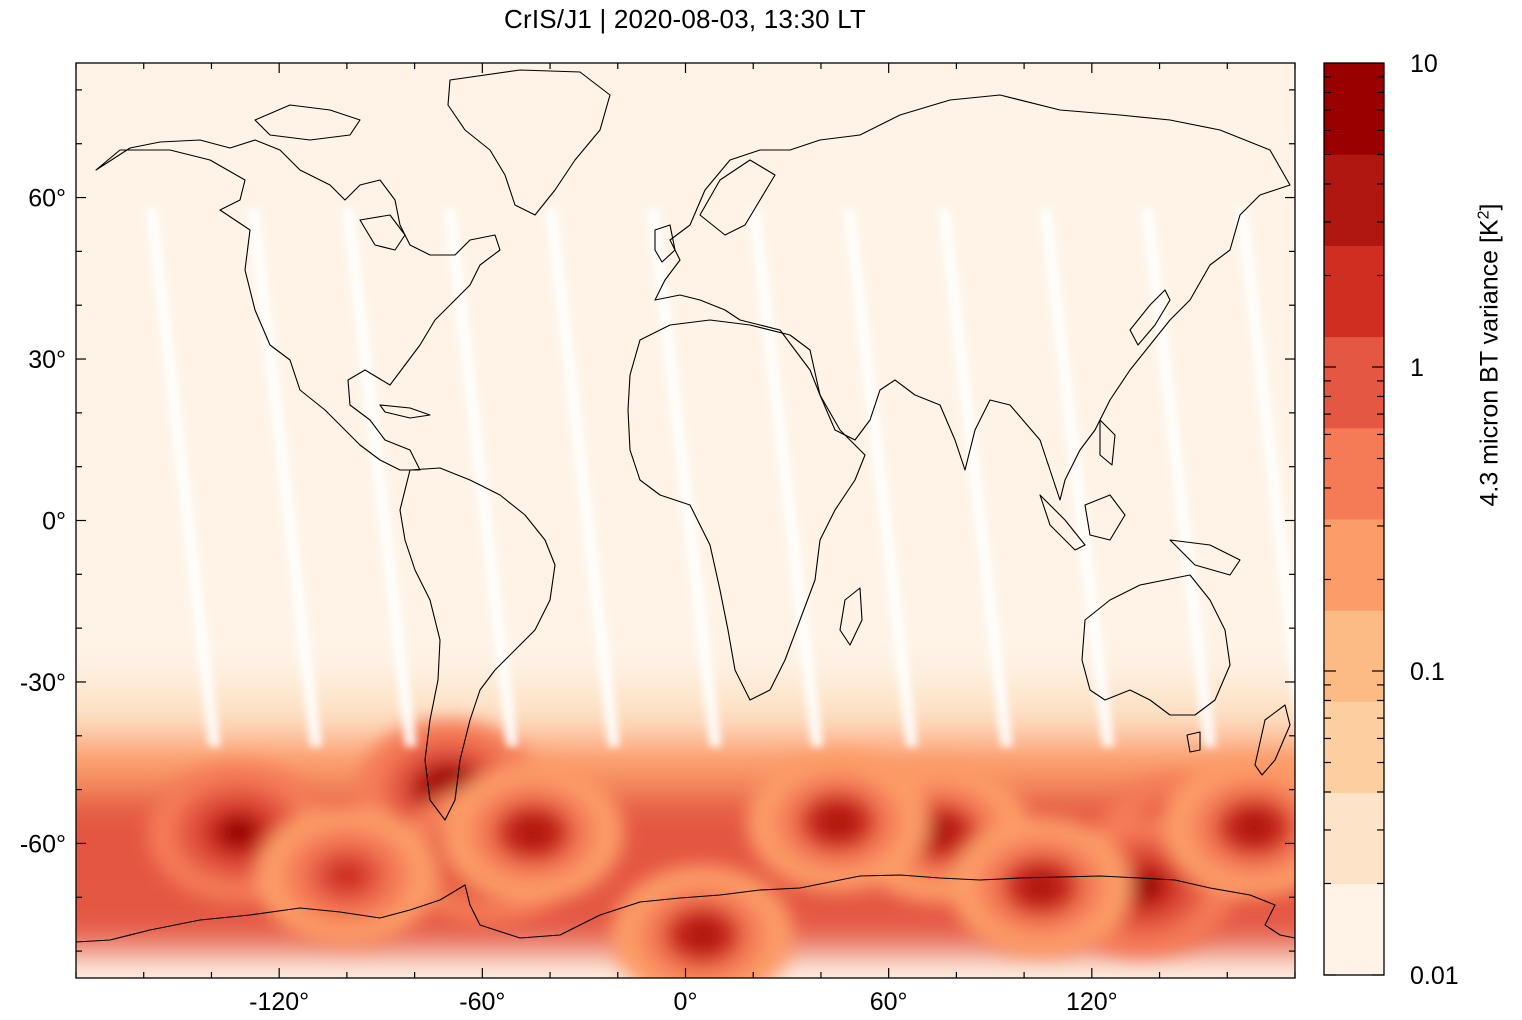 The height and width of the screenshot is (1020, 1522). Describe the element at coordinates (1150, 317) in the screenshot. I see `coast-japan` at that location.